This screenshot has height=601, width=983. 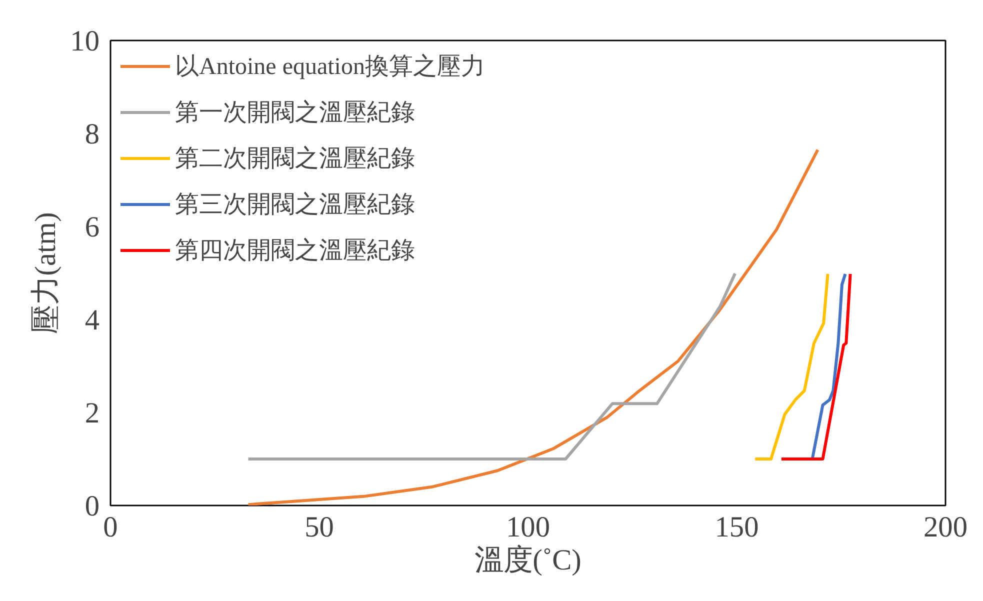 I want to click on x-tick-label: 100, so click(x=528, y=528).